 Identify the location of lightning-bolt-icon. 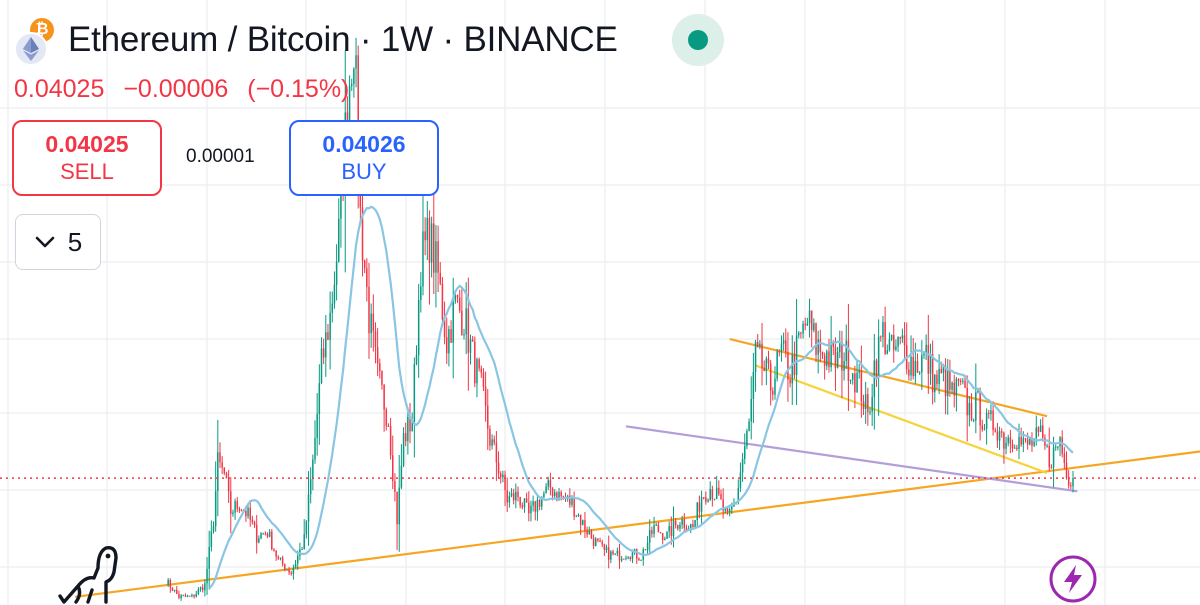
(1073, 579).